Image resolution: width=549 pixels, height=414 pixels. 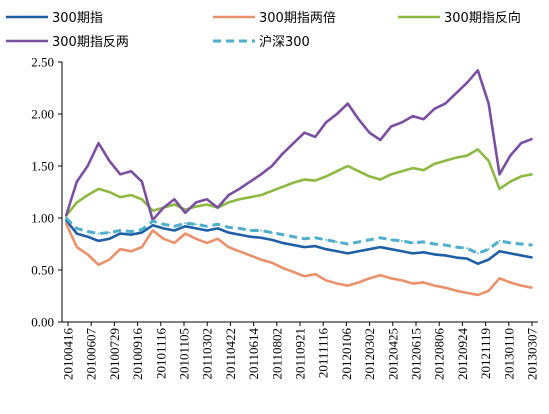 I want to click on x-tick-label: 20110921, so click(x=300, y=354).